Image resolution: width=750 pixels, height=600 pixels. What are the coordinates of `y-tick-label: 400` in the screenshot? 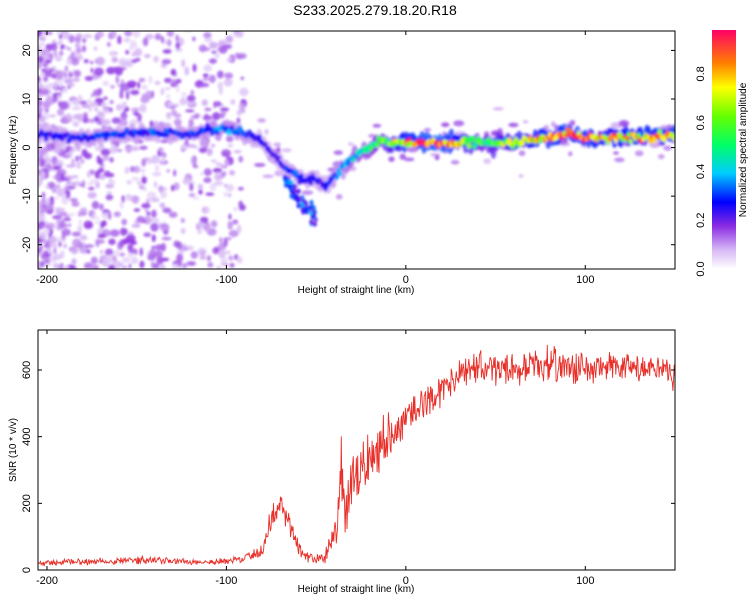 It's located at (27, 436).